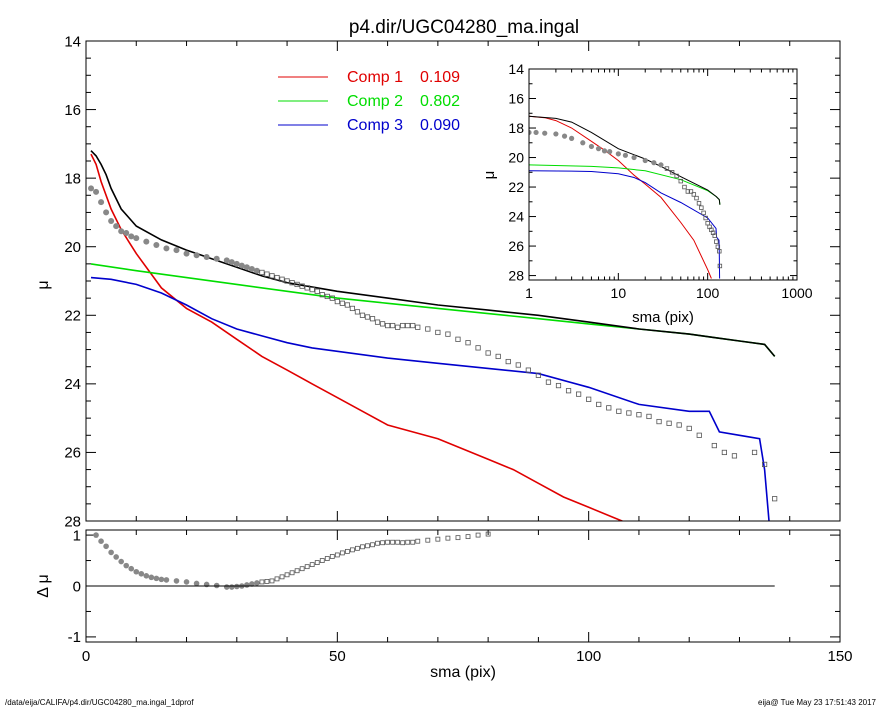 This screenshot has width=885, height=708. Describe the element at coordinates (440, 125) in the screenshot. I see `legend-value: 0.090` at that location.